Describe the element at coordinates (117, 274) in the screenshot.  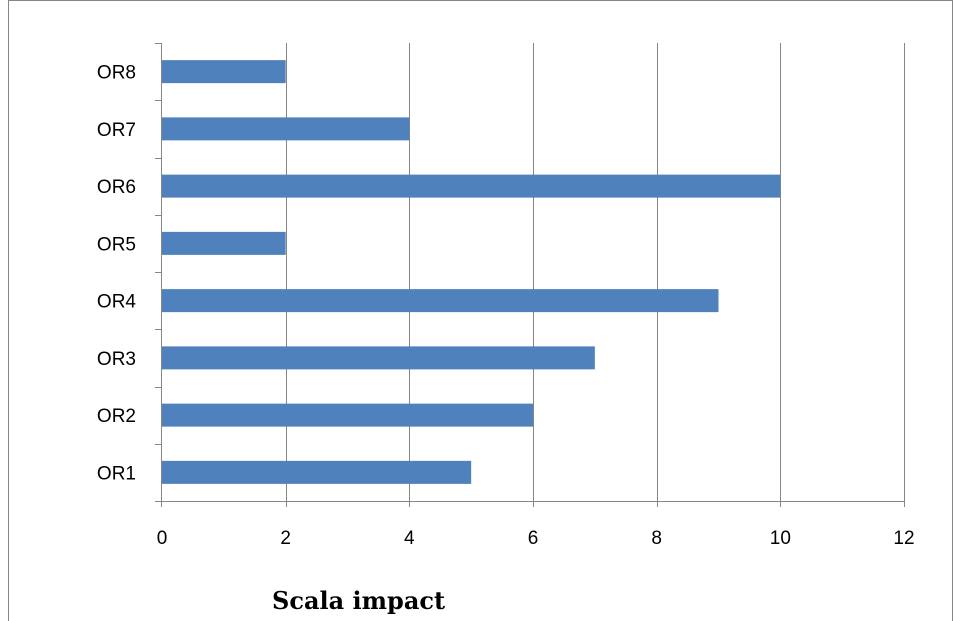
I see `category-labels: OR1 OR2 OR3 OR4 OR5 OR6 OR7 OR8` at that location.